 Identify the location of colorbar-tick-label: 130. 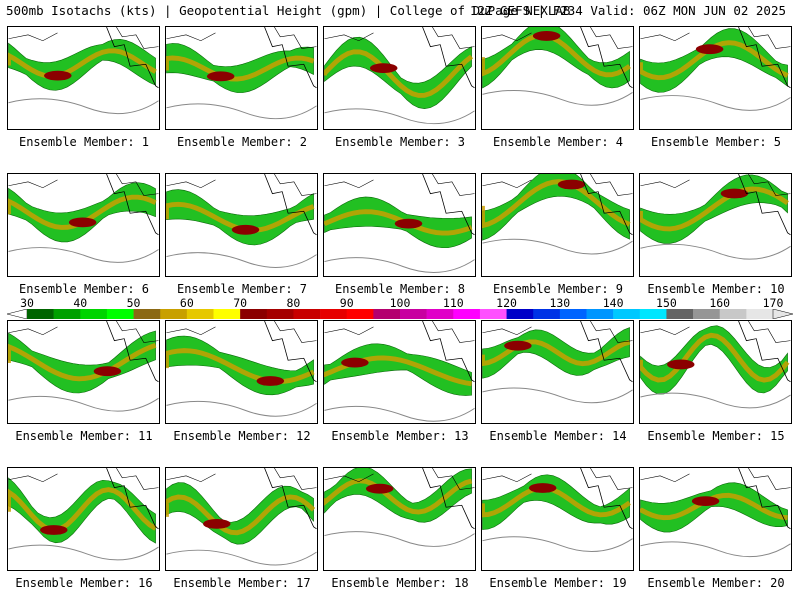
(560, 303).